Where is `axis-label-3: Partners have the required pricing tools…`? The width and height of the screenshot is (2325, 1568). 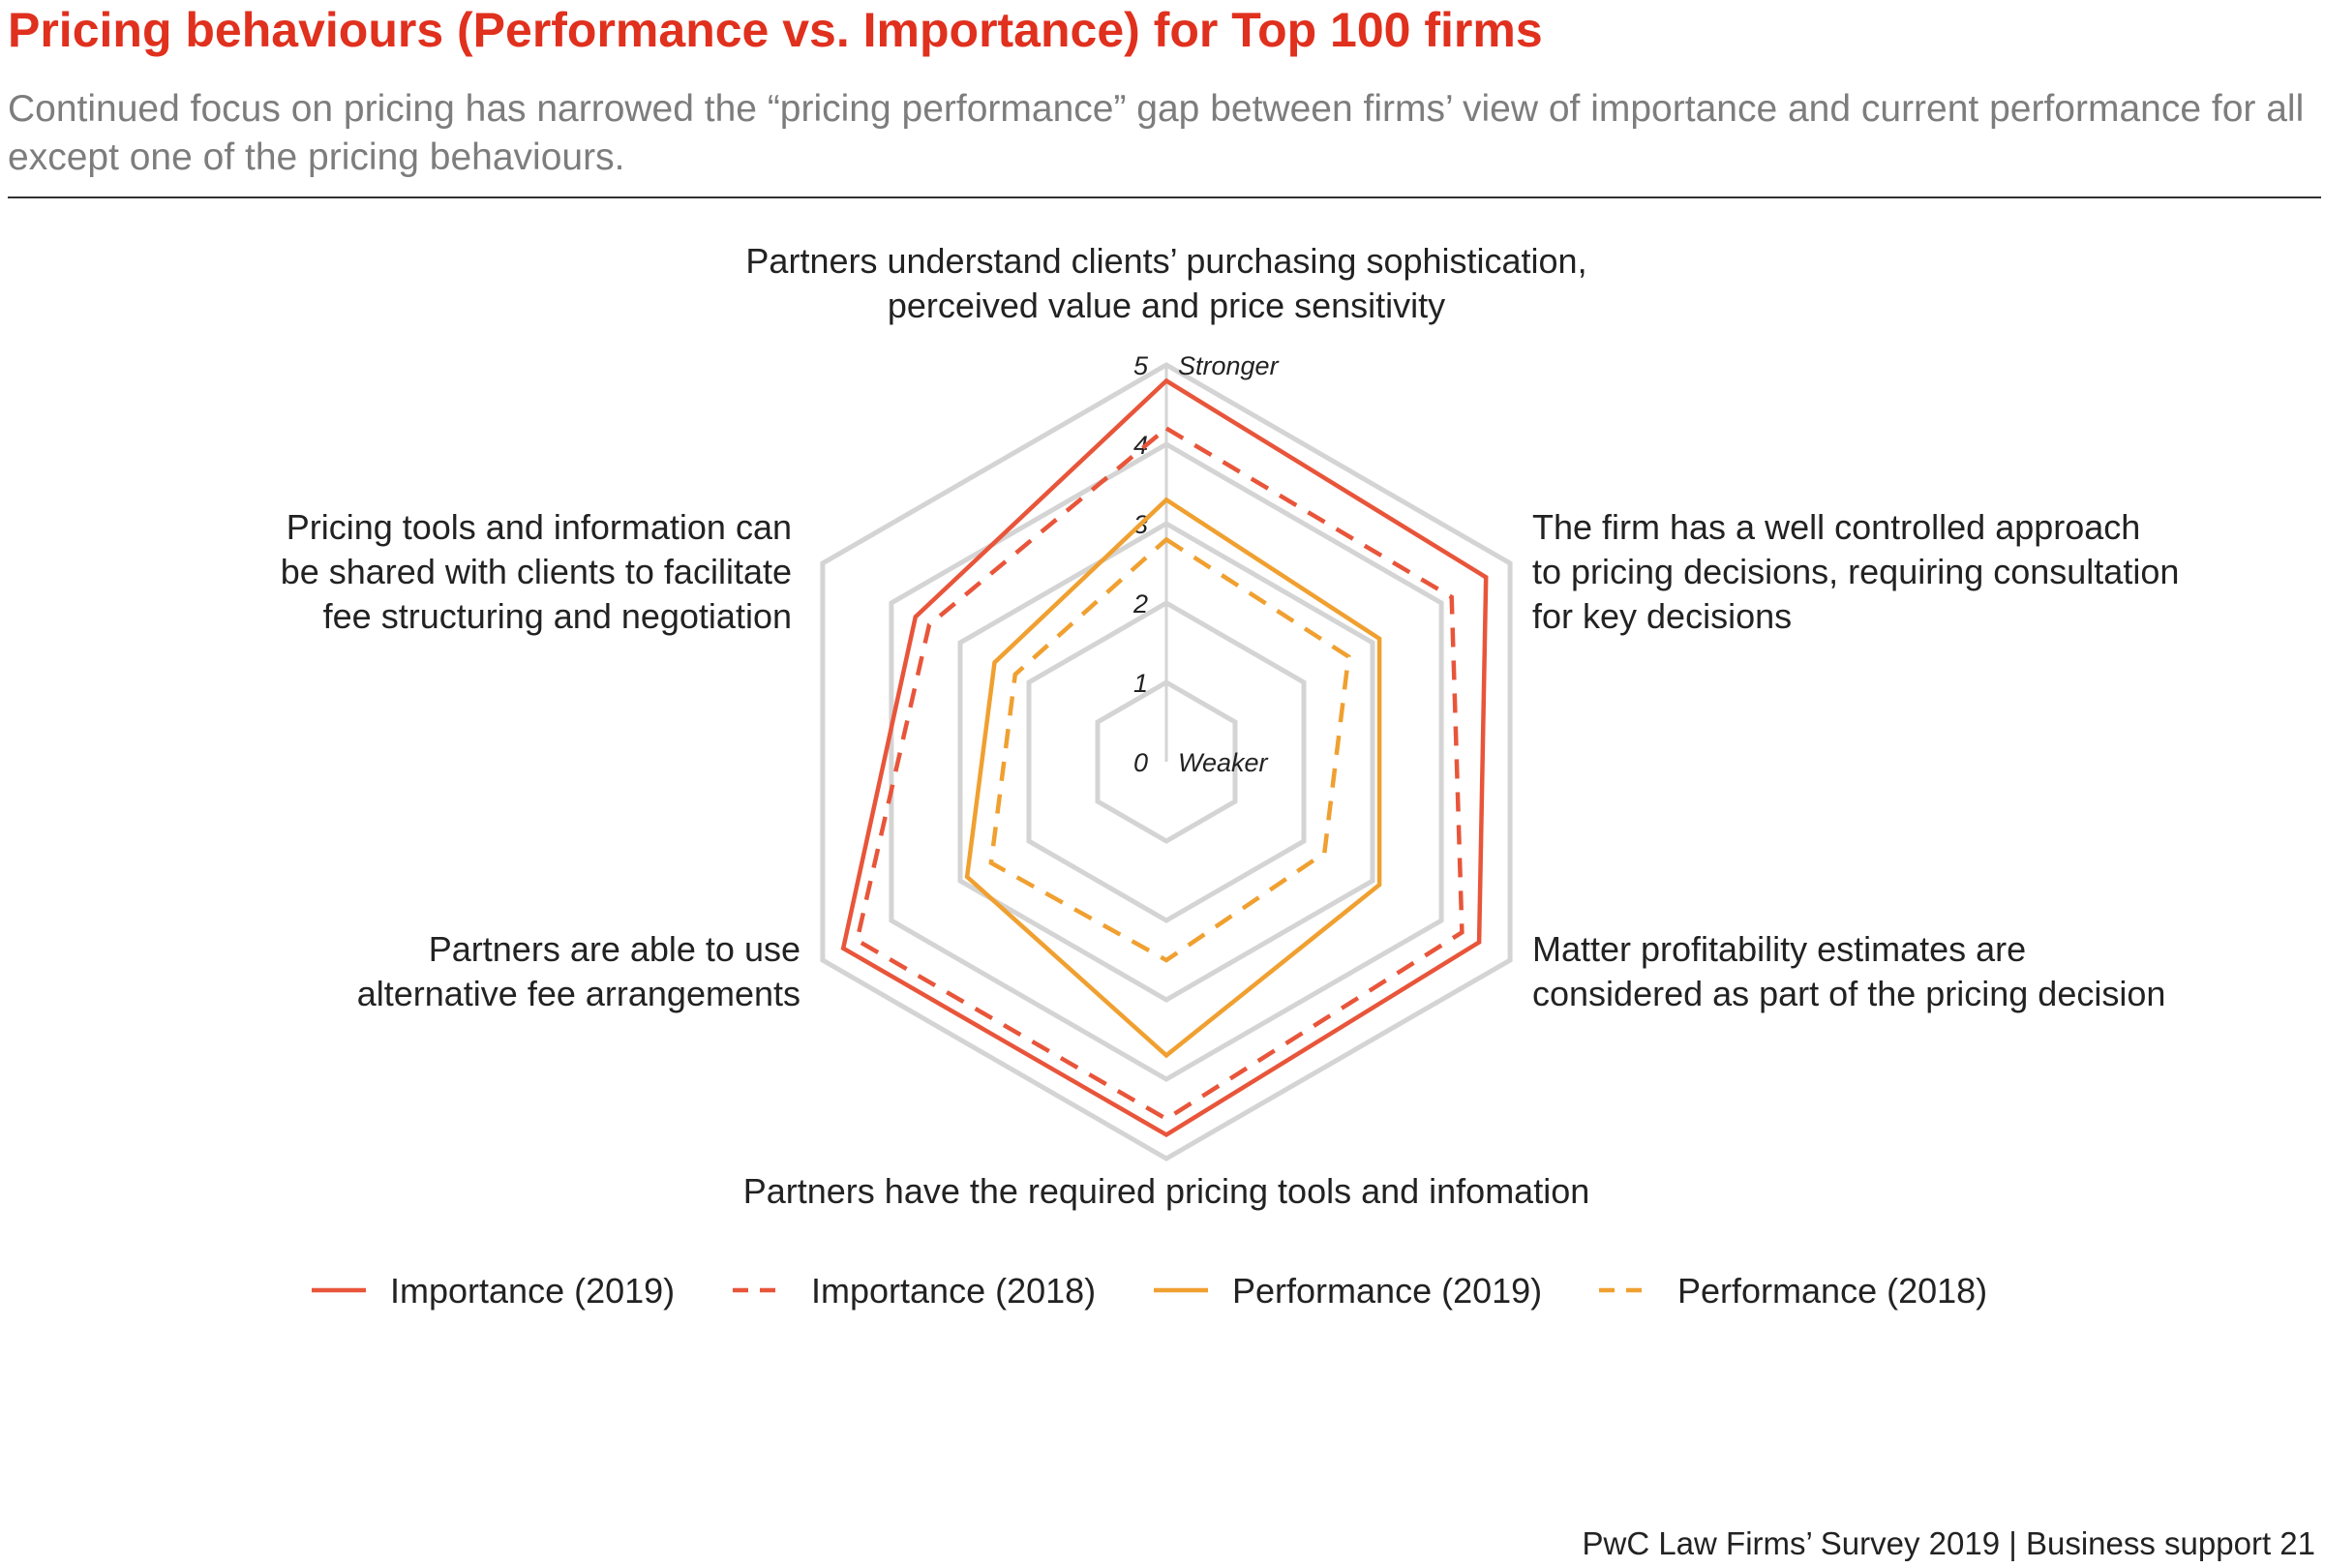
axis-label-3: Partners have the required pricing tools… is located at coordinates (1167, 1191).